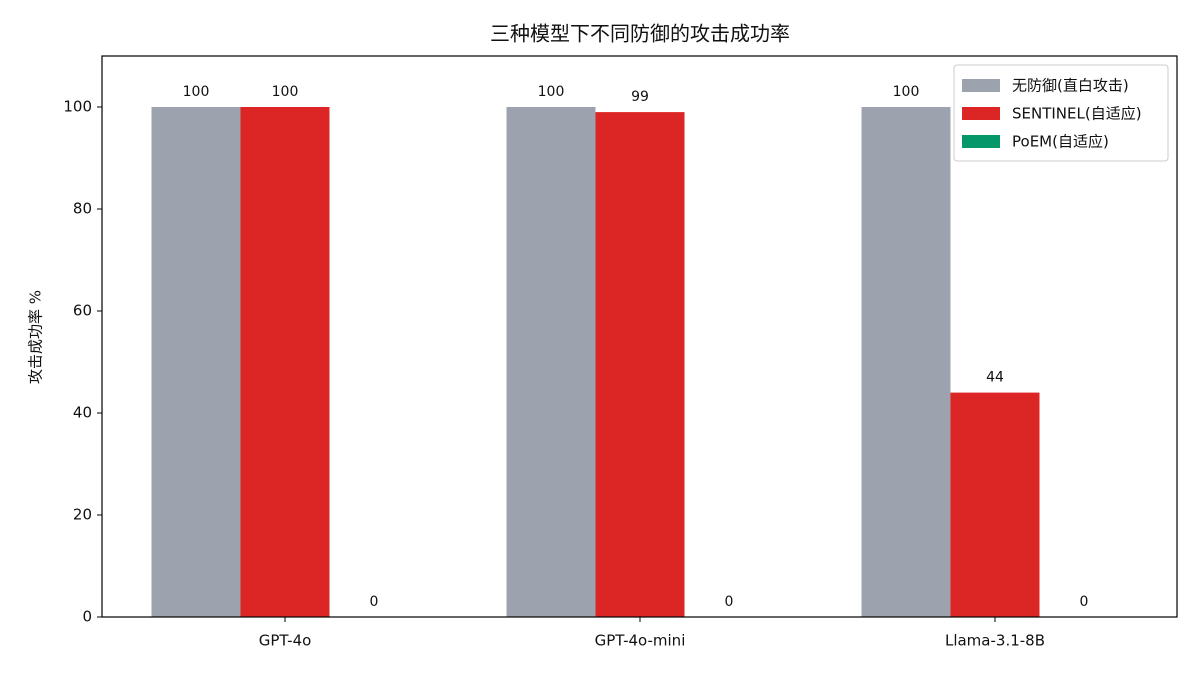  What do you see at coordinates (82, 311) in the screenshot?
I see `y-tick-label: 60` at bounding box center [82, 311].